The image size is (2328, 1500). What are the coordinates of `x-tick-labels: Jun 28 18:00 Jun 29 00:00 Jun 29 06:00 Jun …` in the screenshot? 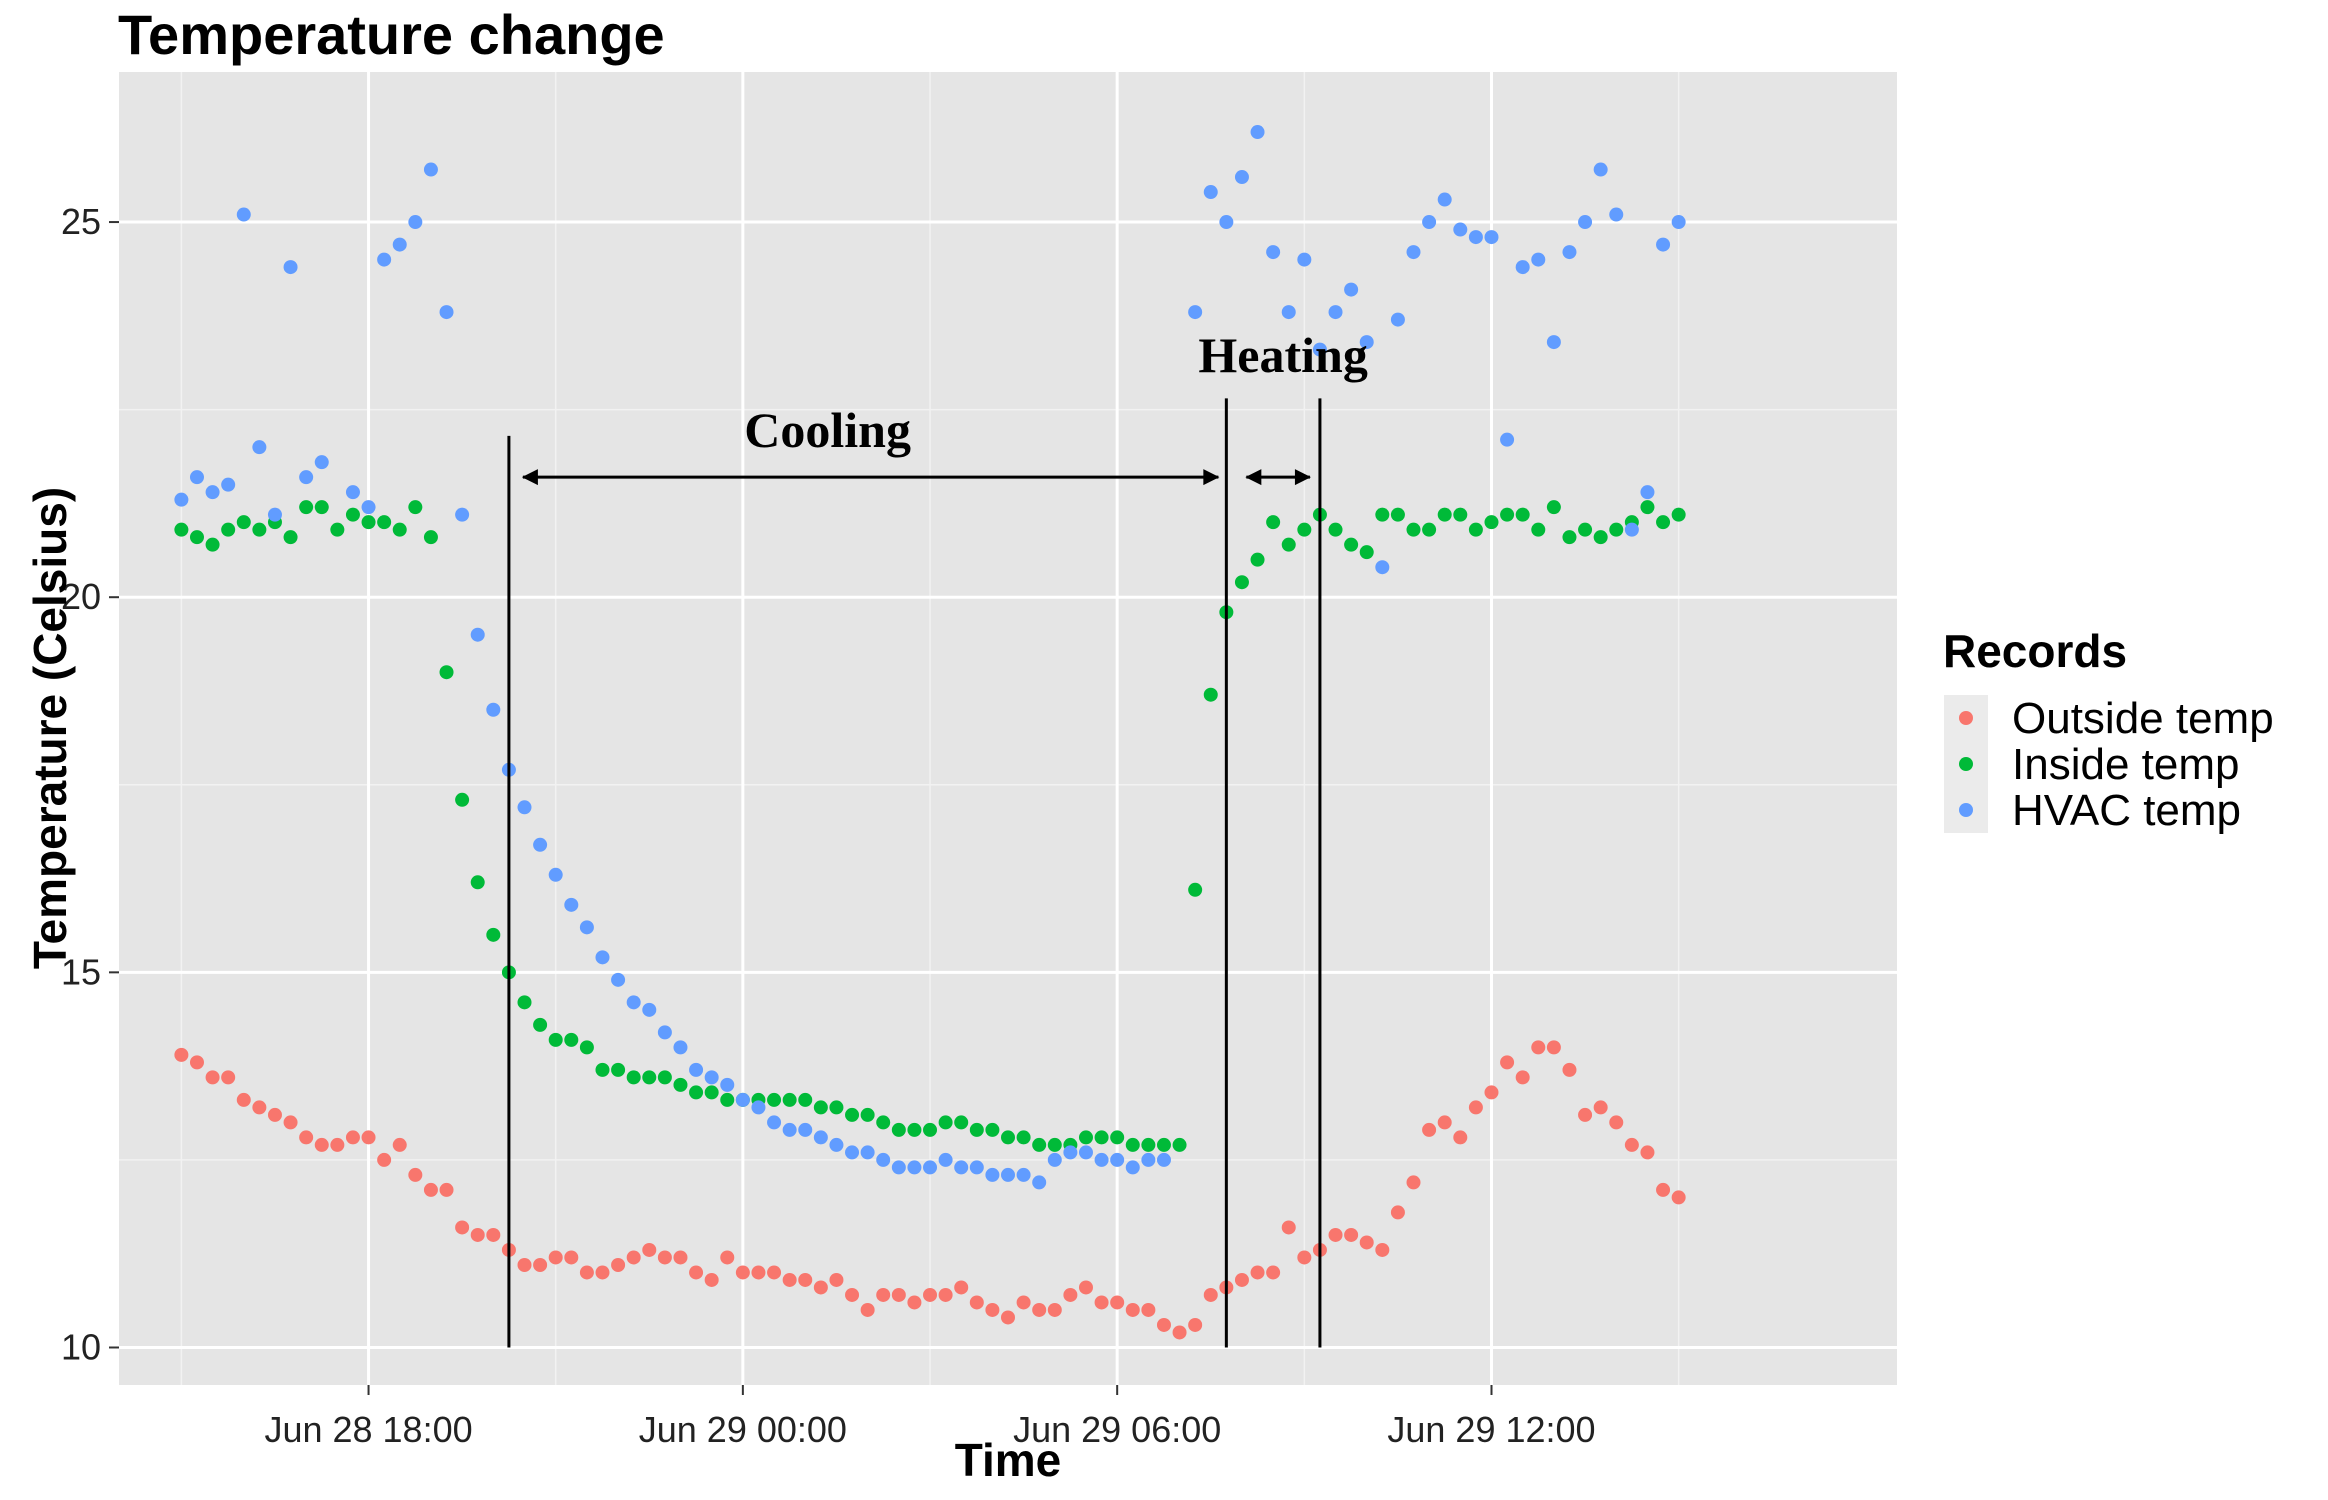 It's located at (929, 1429).